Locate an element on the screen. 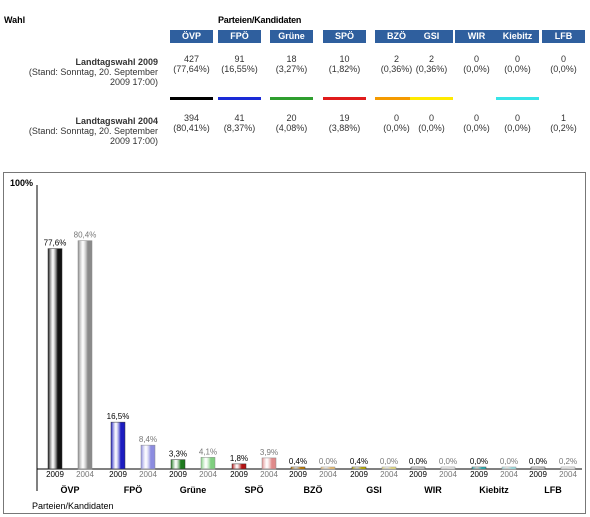 The width and height of the screenshot is (590, 517). vote-count: 91 is located at coordinates (239, 59).